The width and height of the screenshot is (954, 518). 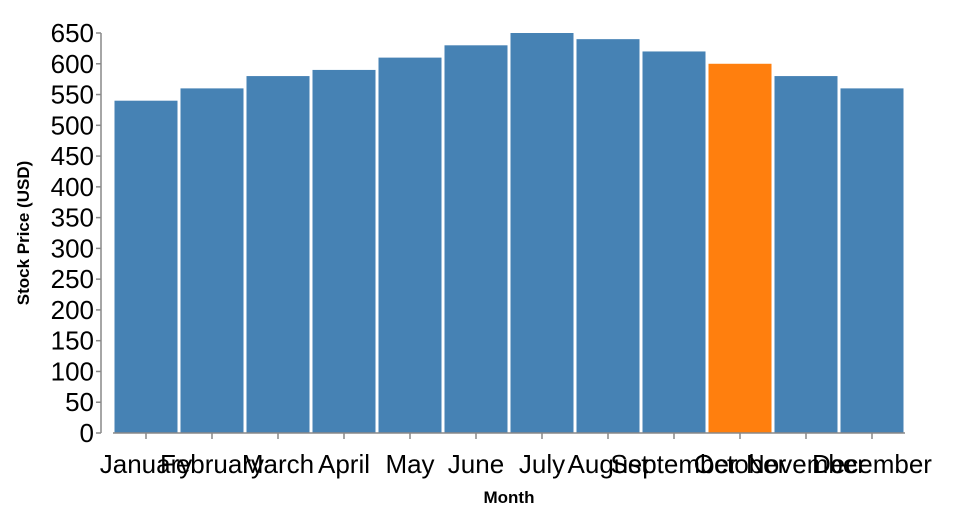 I want to click on x-tick-label-may: May, so click(x=409, y=464).